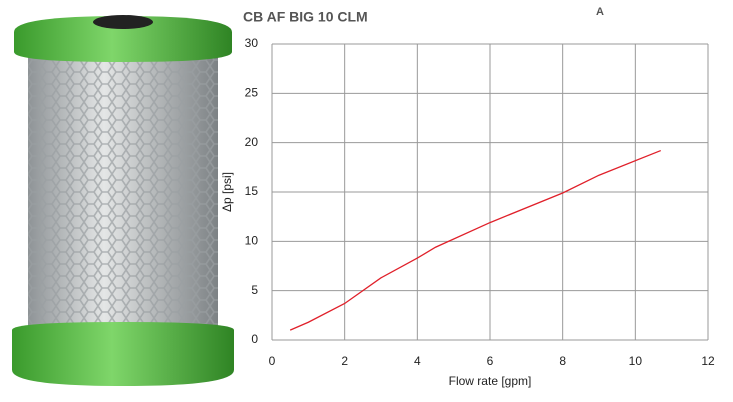 The width and height of the screenshot is (733, 402). Describe the element at coordinates (417, 361) in the screenshot. I see `x-tick-label: 4` at that location.